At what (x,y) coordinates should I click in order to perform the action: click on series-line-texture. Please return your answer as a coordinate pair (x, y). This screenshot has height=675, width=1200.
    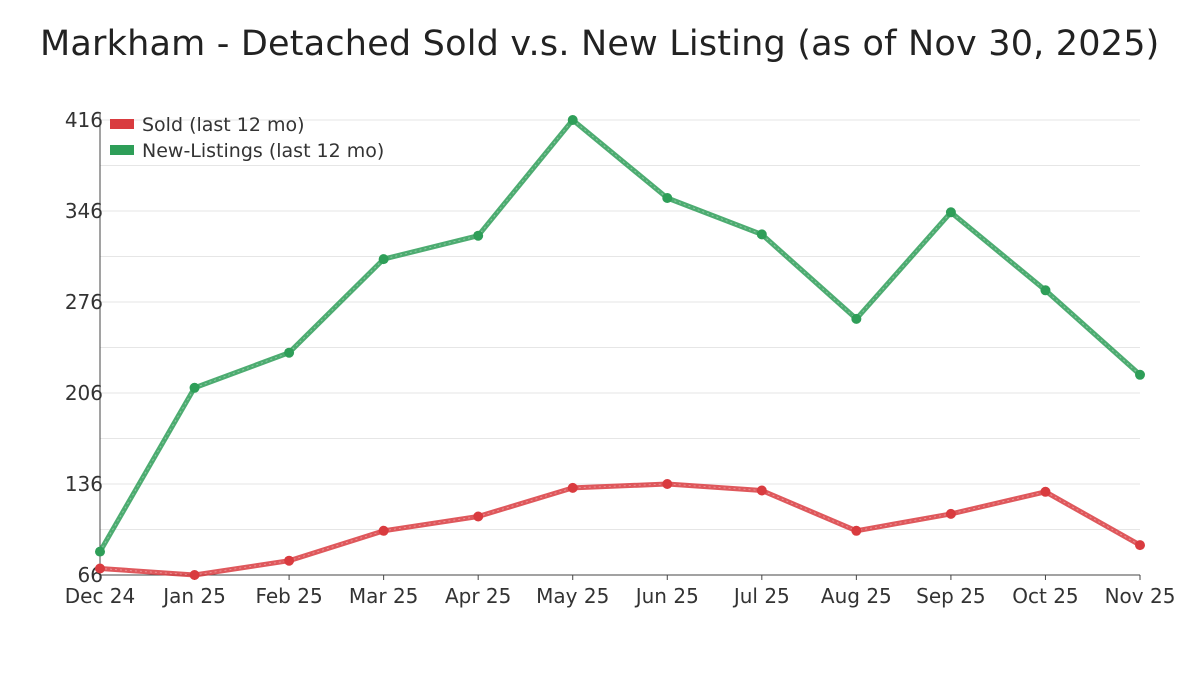
    Looking at the image, I should click on (620, 529).